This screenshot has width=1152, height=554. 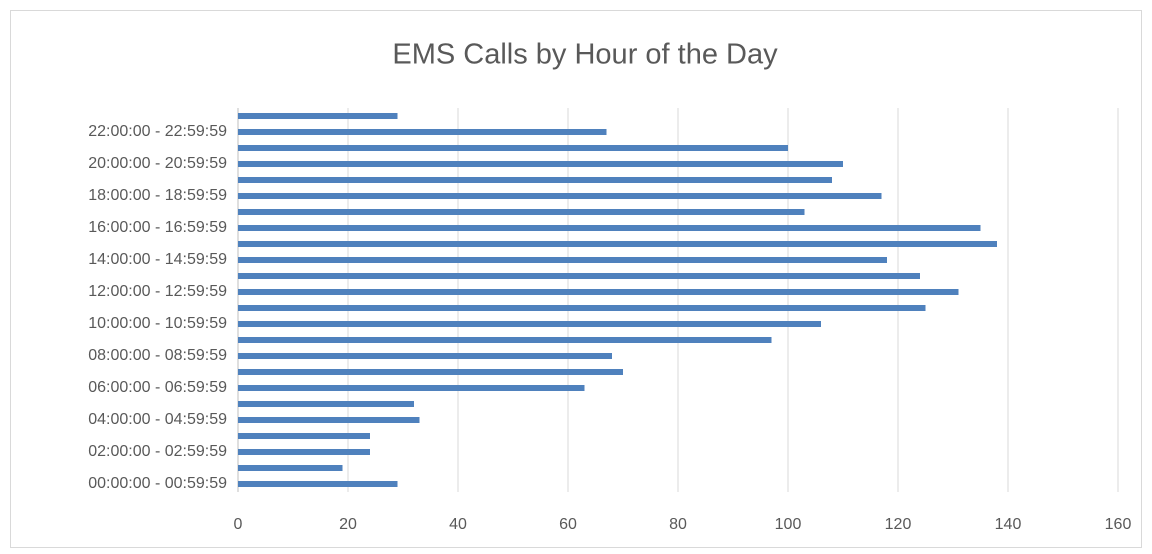 I want to click on y-tick-label: 02:00:00 - 02:59:59, so click(x=157, y=451).